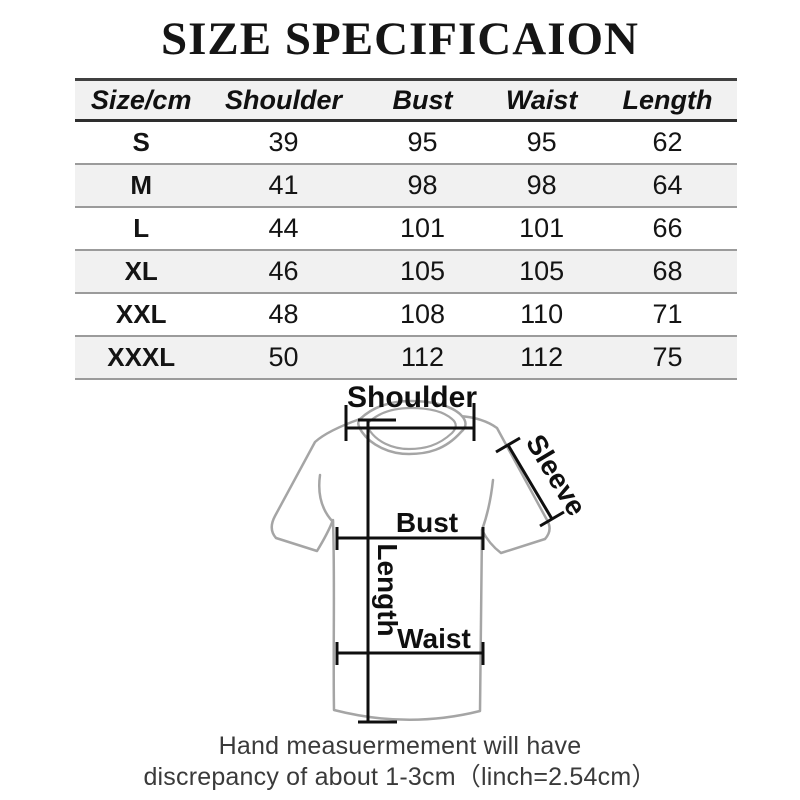  I want to click on bust-cell: 112, so click(423, 357).